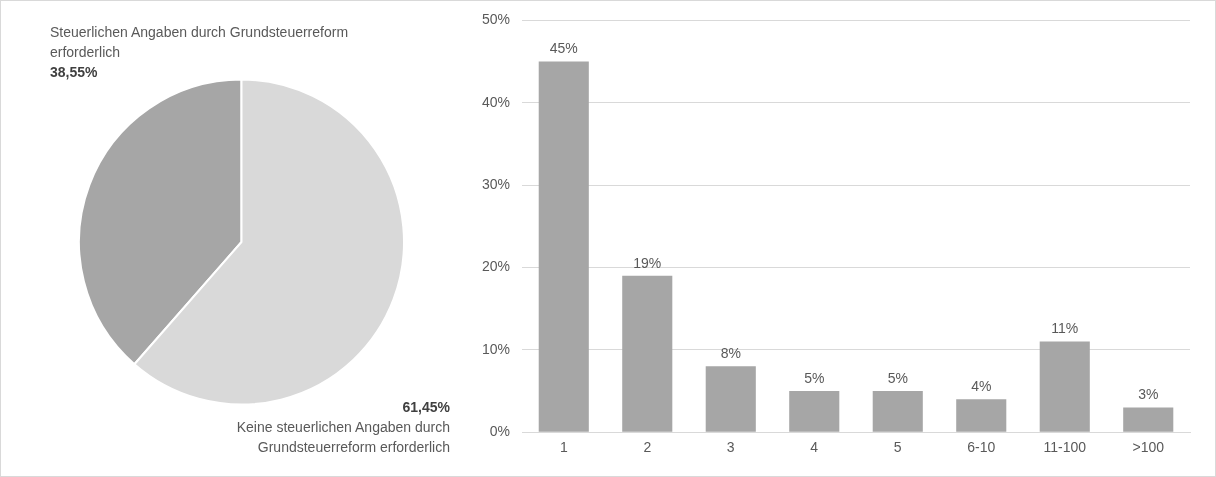  Describe the element at coordinates (496, 183) in the screenshot. I see `y-tick-label: 30%` at that location.